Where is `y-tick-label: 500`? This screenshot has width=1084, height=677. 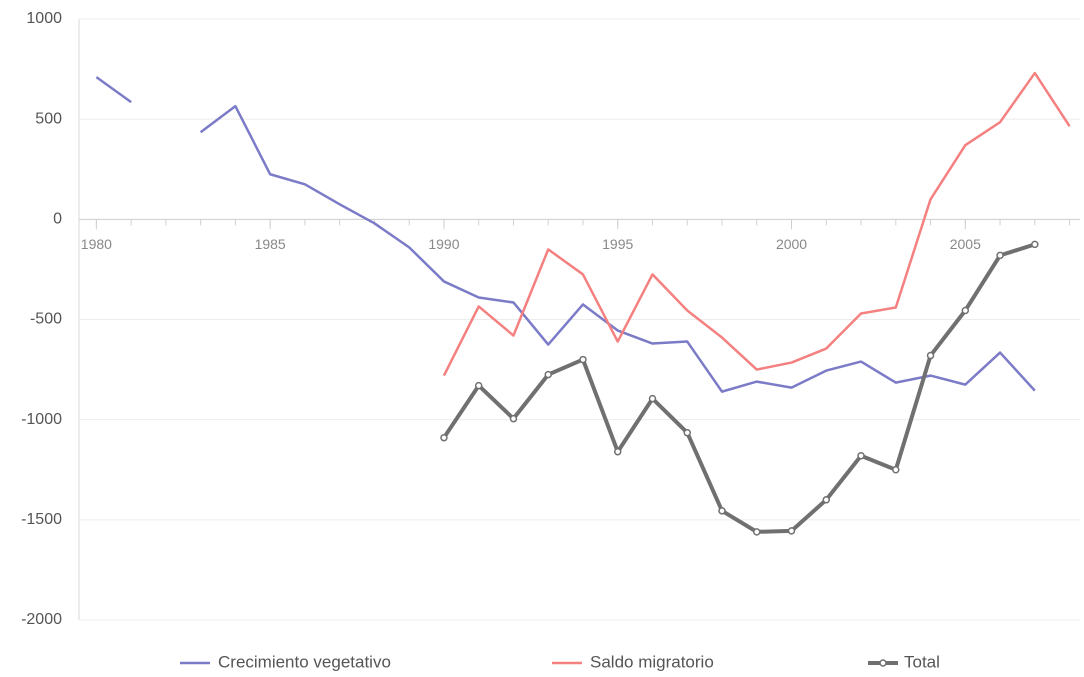 y-tick-label: 500 is located at coordinates (48, 118).